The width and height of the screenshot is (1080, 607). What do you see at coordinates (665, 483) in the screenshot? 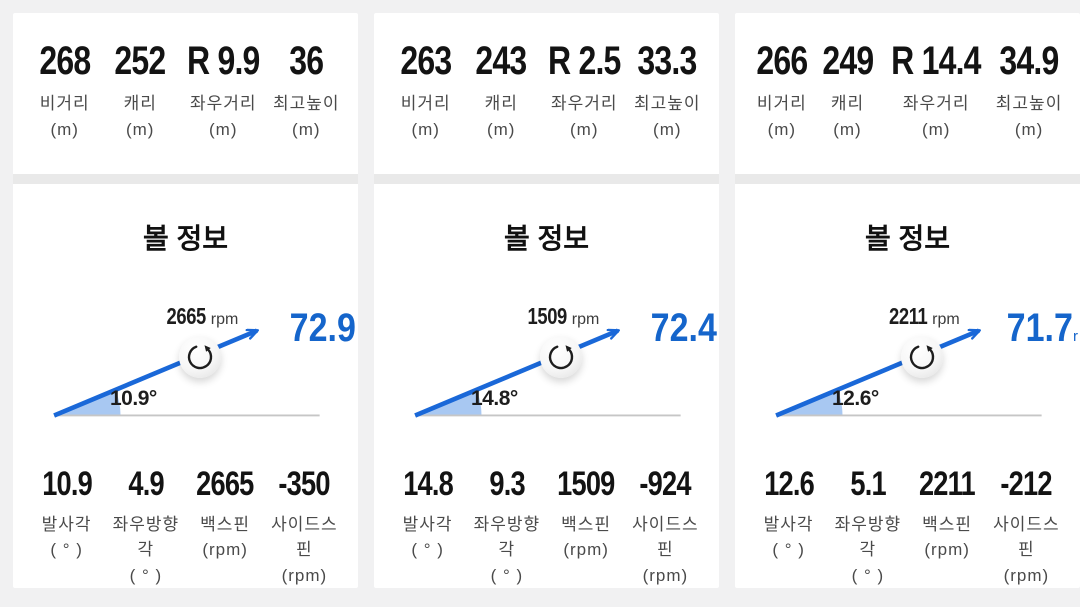
I see `stat-value: -924` at bounding box center [665, 483].